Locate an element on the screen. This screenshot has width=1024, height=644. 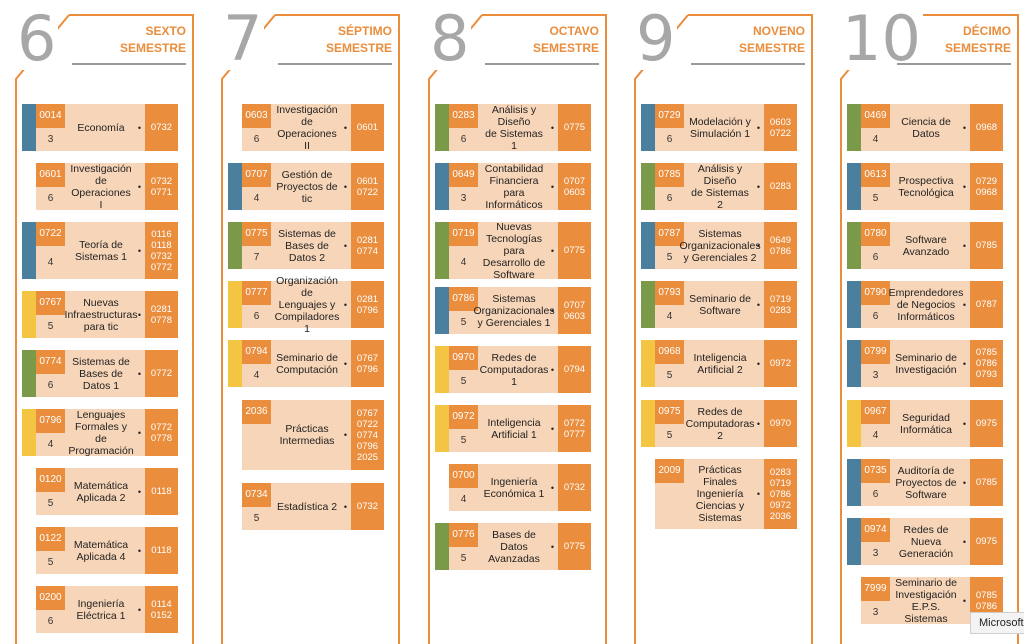
course-code-box: 0790 6 is located at coordinates (875, 304).